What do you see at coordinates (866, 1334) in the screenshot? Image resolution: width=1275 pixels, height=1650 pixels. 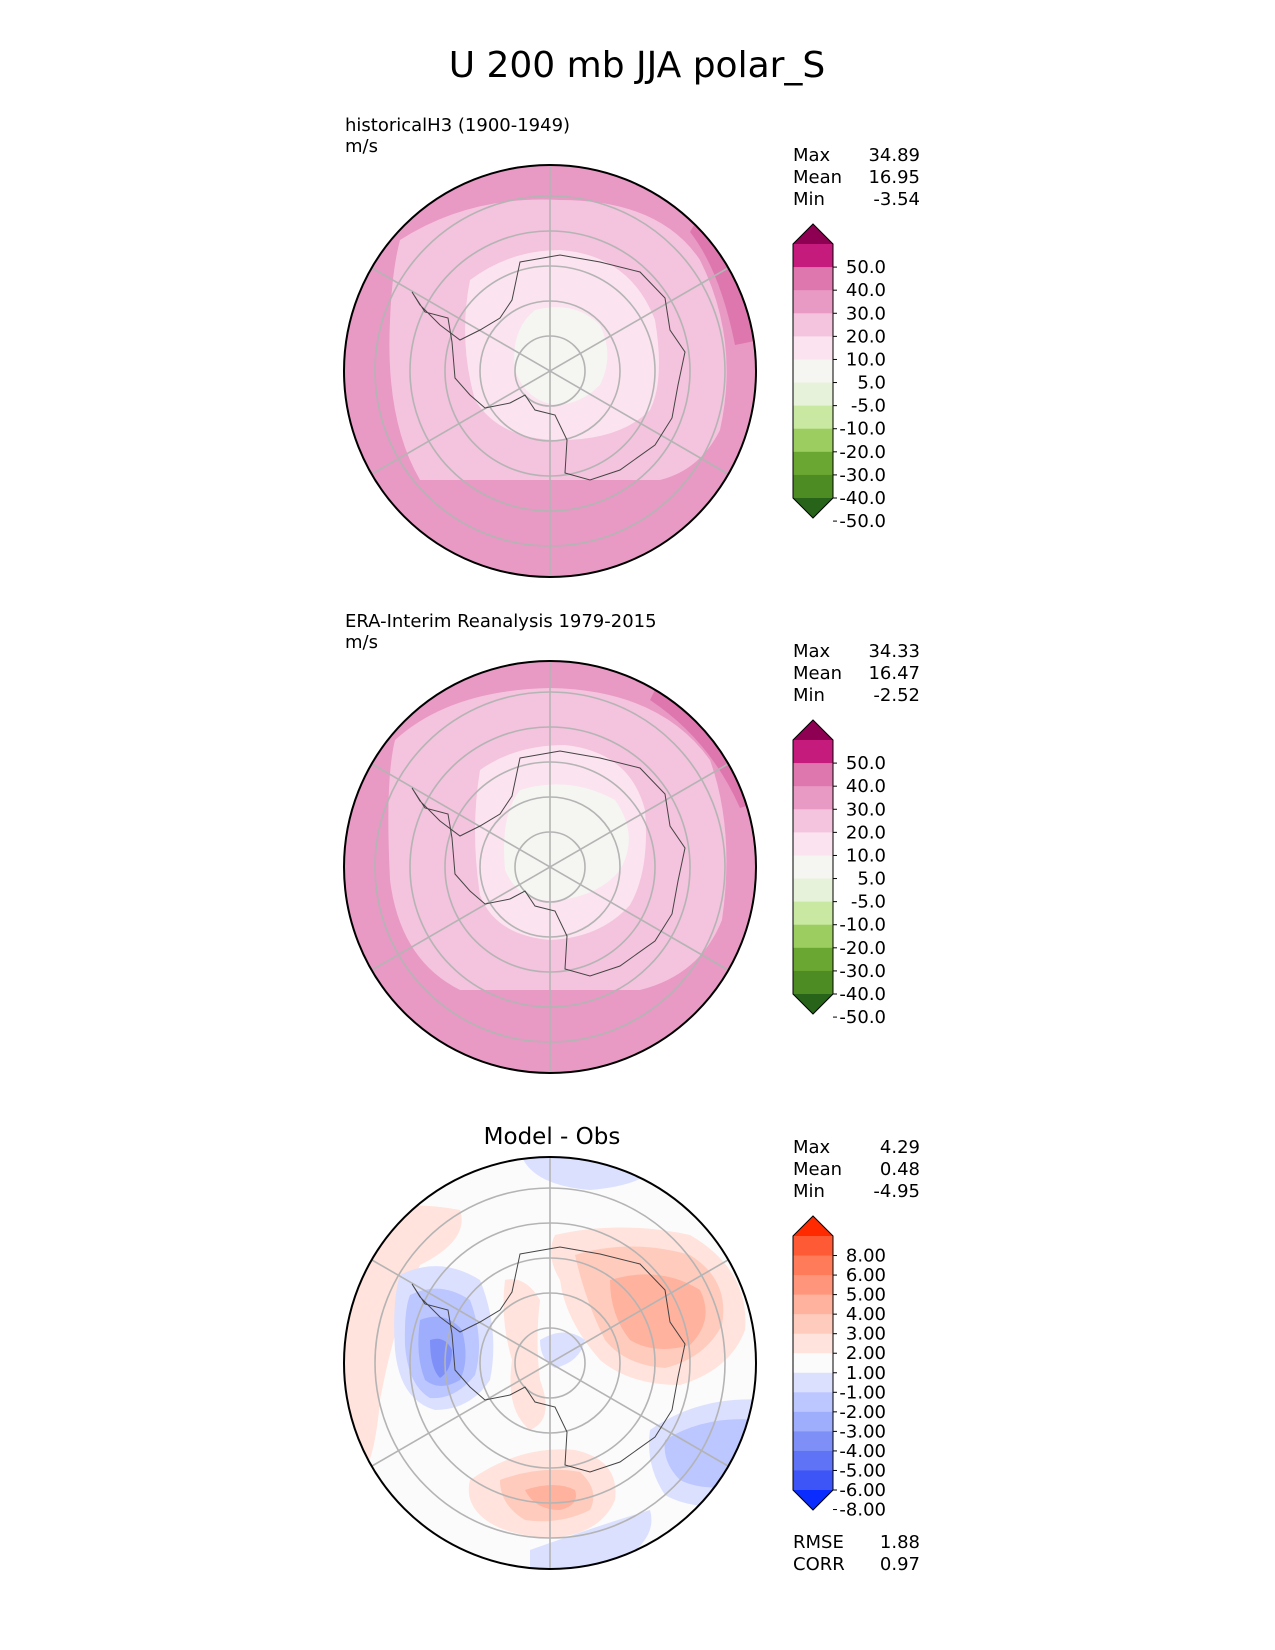 I see `colorbar-tick-label: 3.00` at bounding box center [866, 1334].